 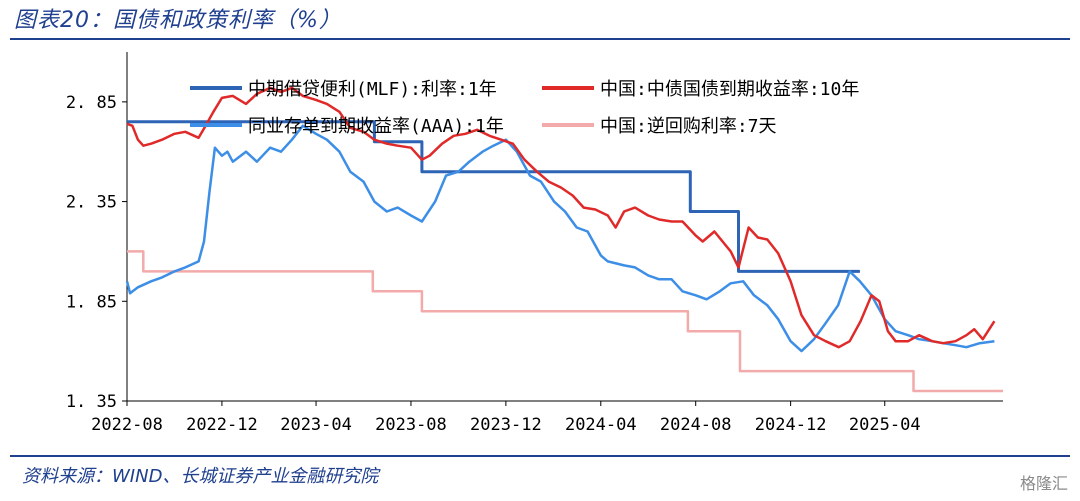 I want to click on figure-title: 图表20：国债和政策利率（%）, so click(x=178, y=20).